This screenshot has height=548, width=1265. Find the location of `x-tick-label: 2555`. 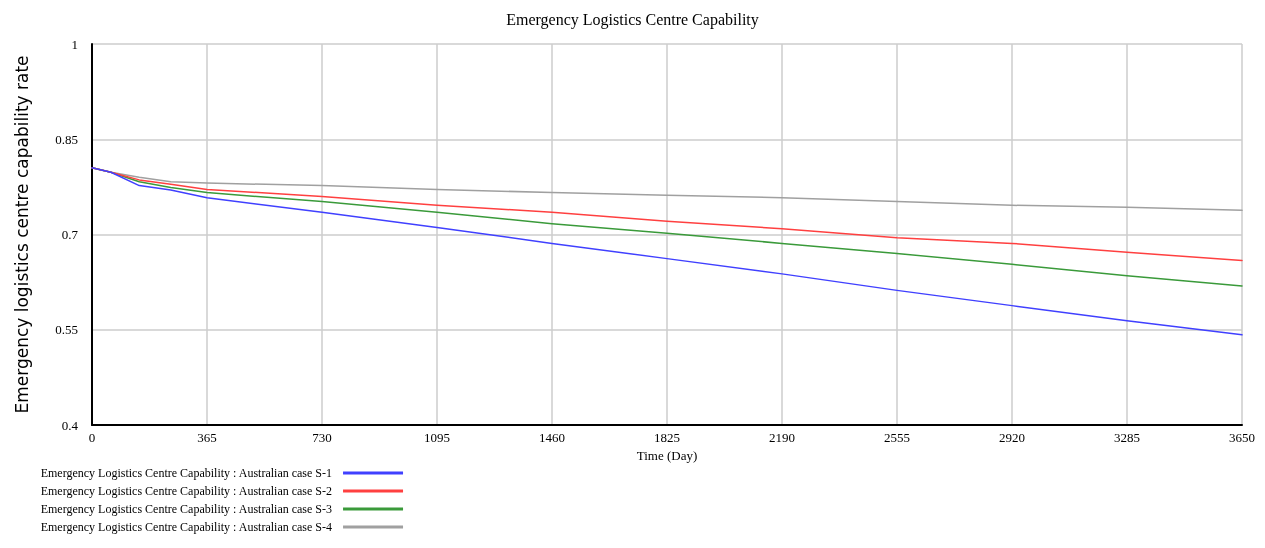

x-tick-label: 2555 is located at coordinates (897, 437).